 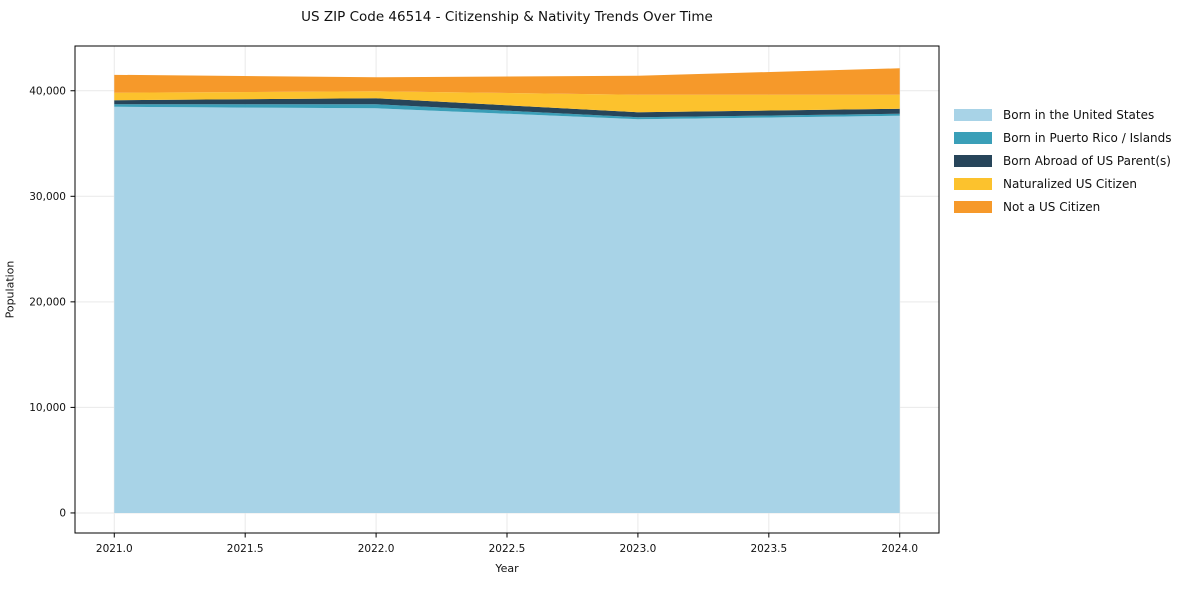 I want to click on legend-item-4: Not a US Citizen, so click(x=1063, y=207).